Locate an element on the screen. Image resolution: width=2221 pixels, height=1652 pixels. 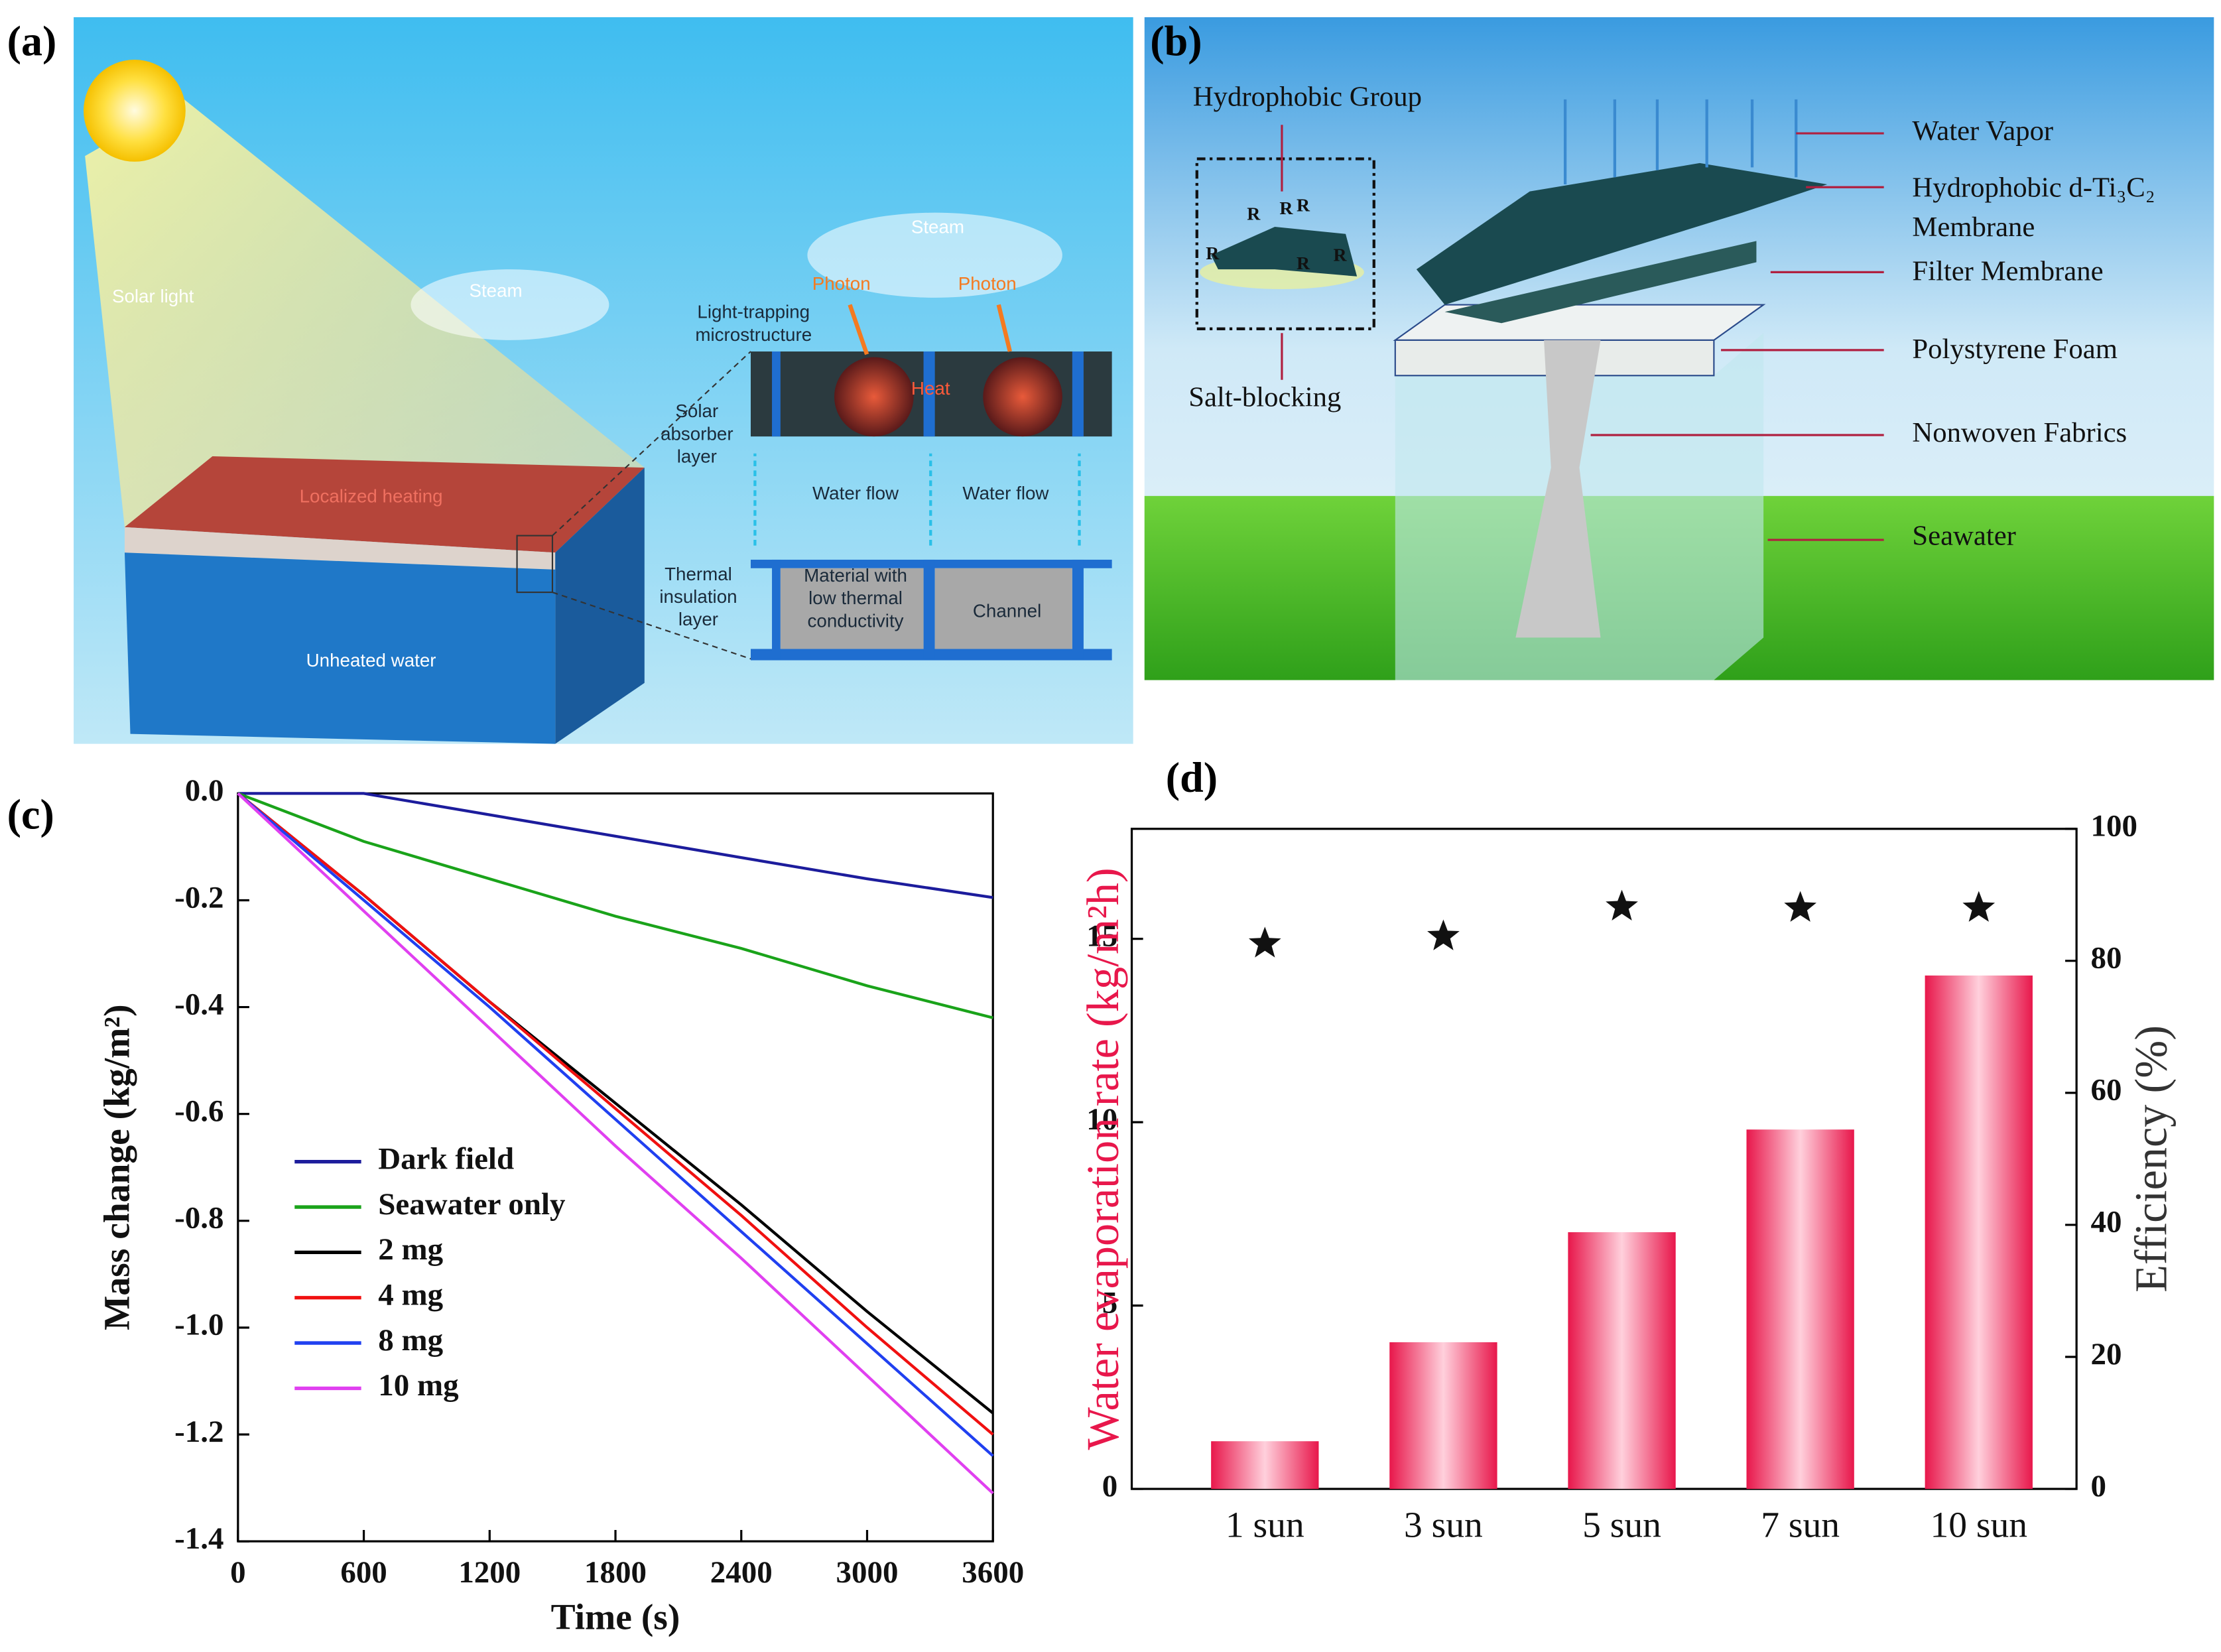
membrane is located at coordinates (1622, 233).